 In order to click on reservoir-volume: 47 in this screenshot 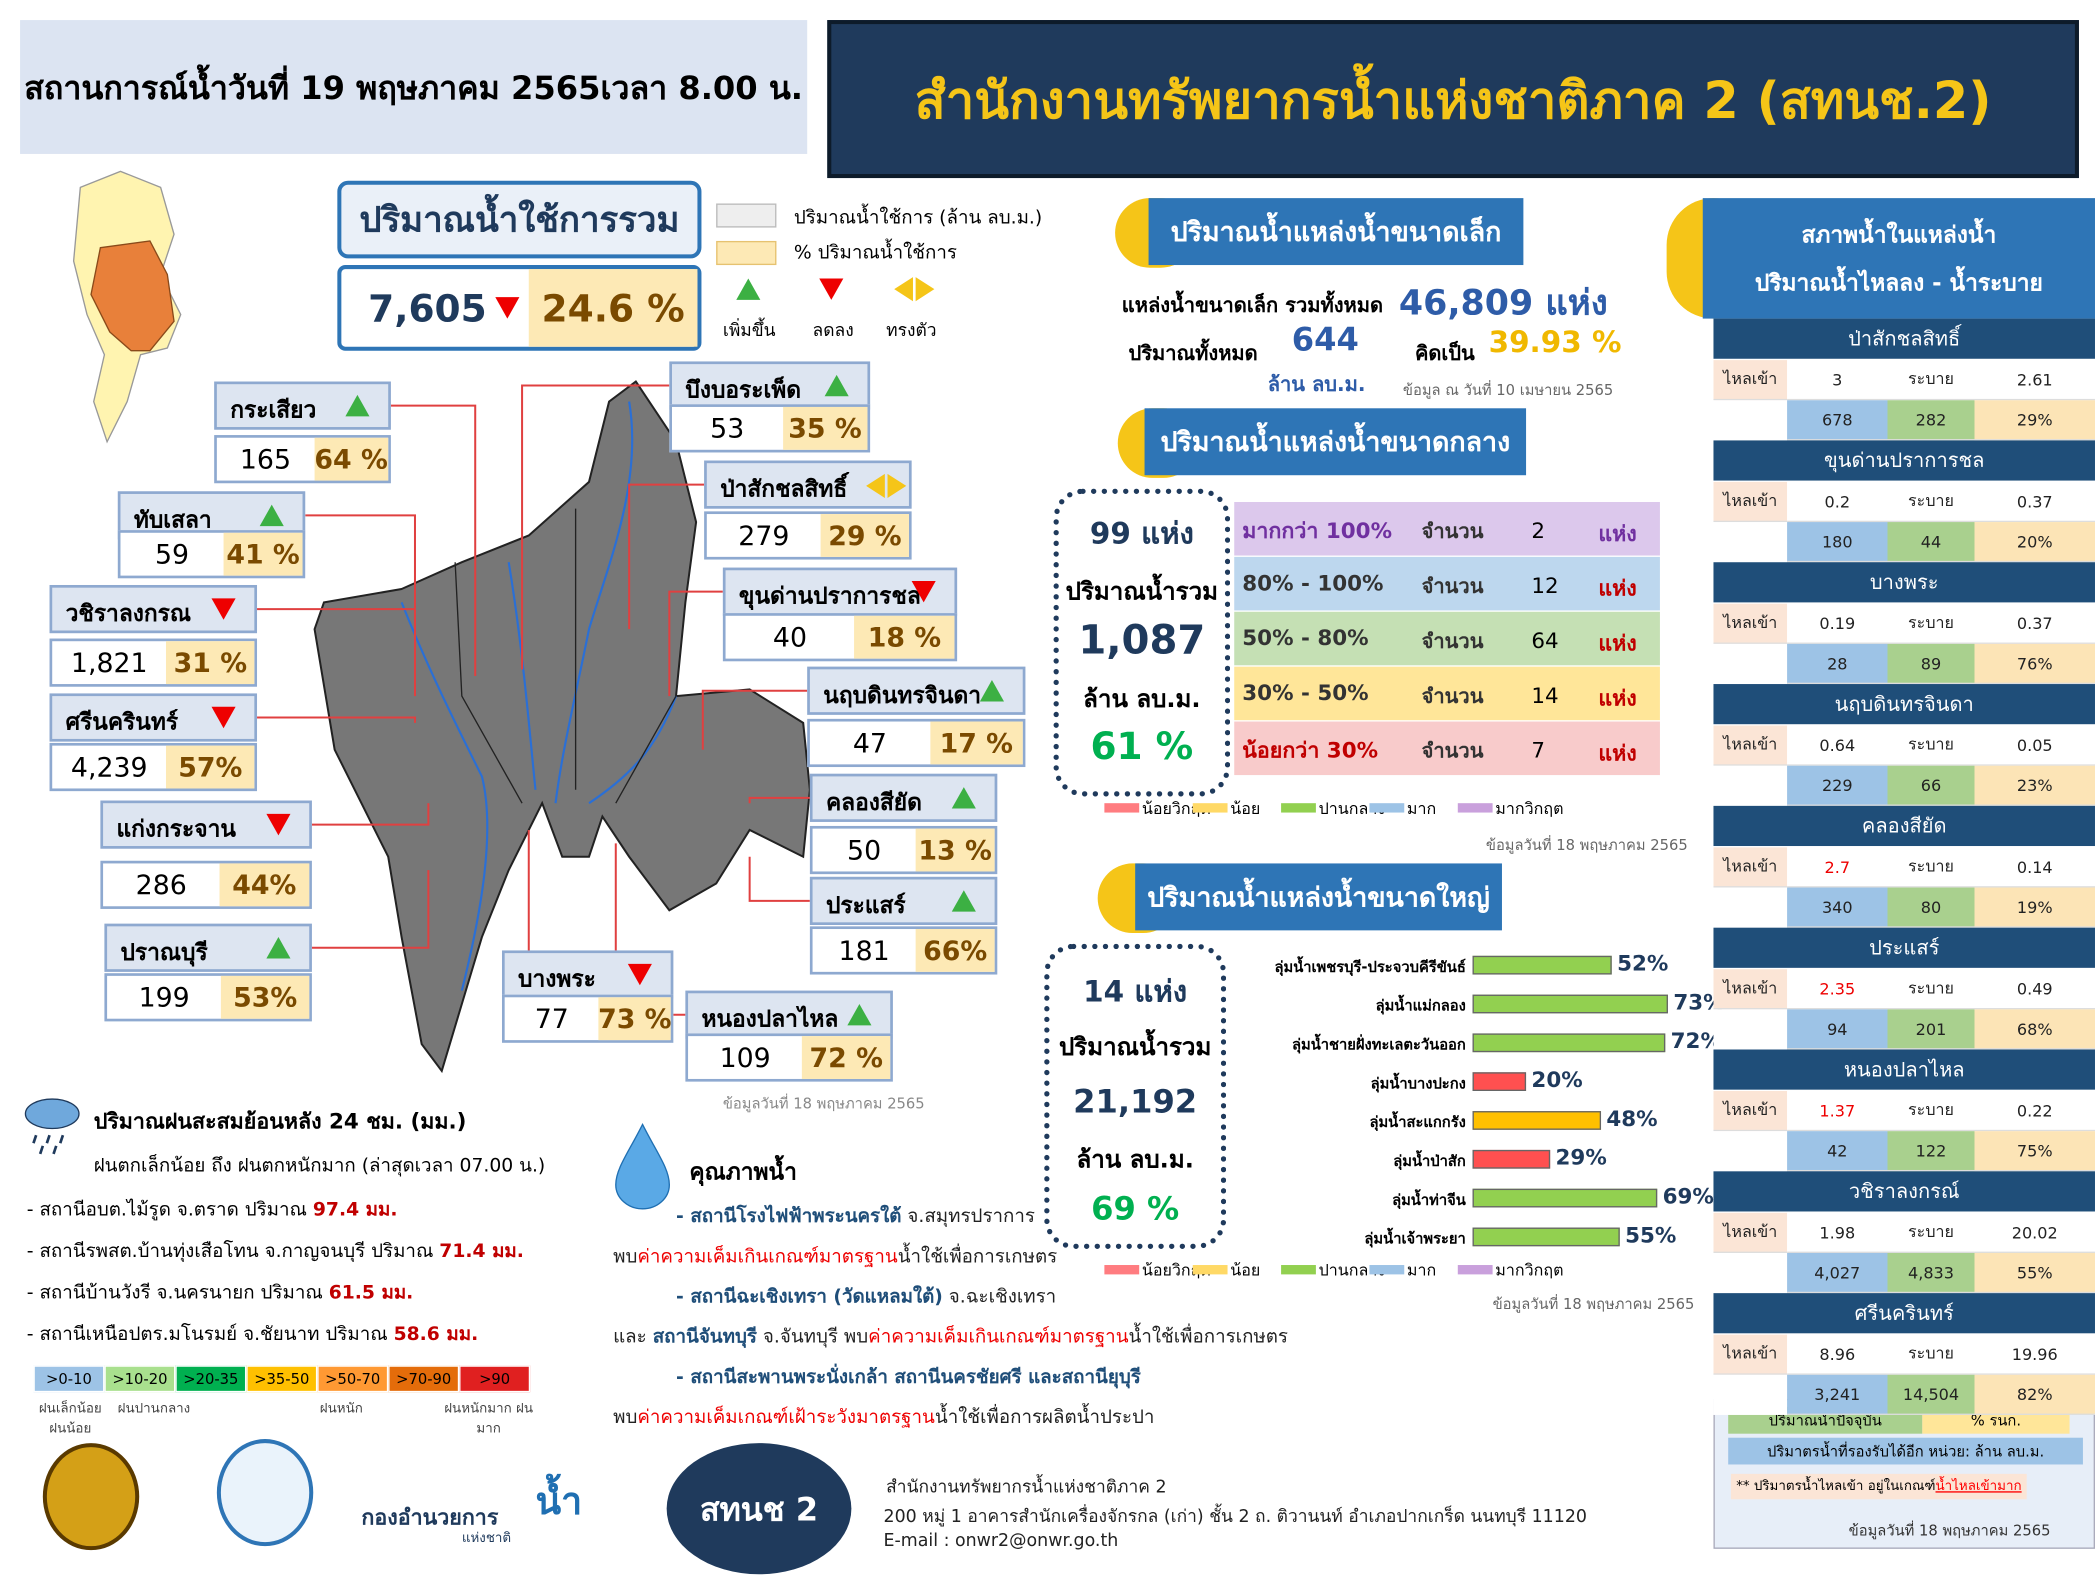, I will do `click(869, 743)`.